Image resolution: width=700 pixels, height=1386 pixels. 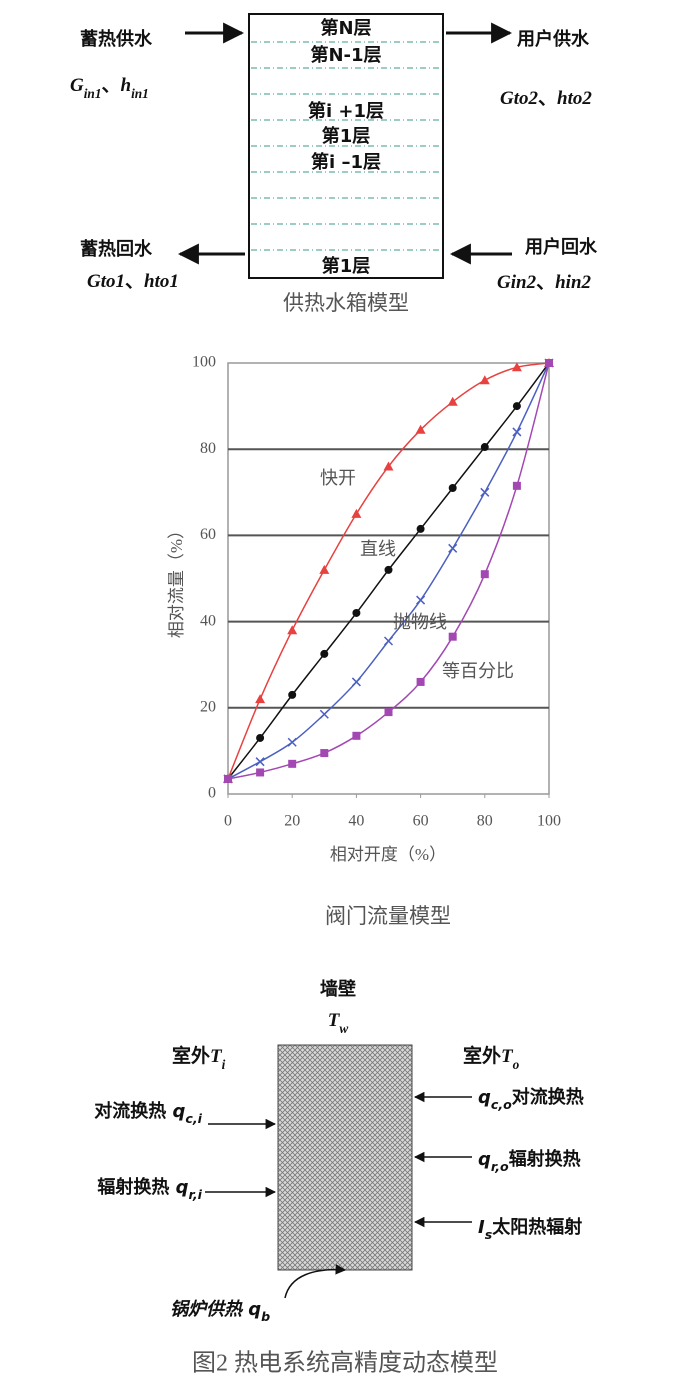 I want to click on x-tick-label: 40, so click(x=356, y=821).